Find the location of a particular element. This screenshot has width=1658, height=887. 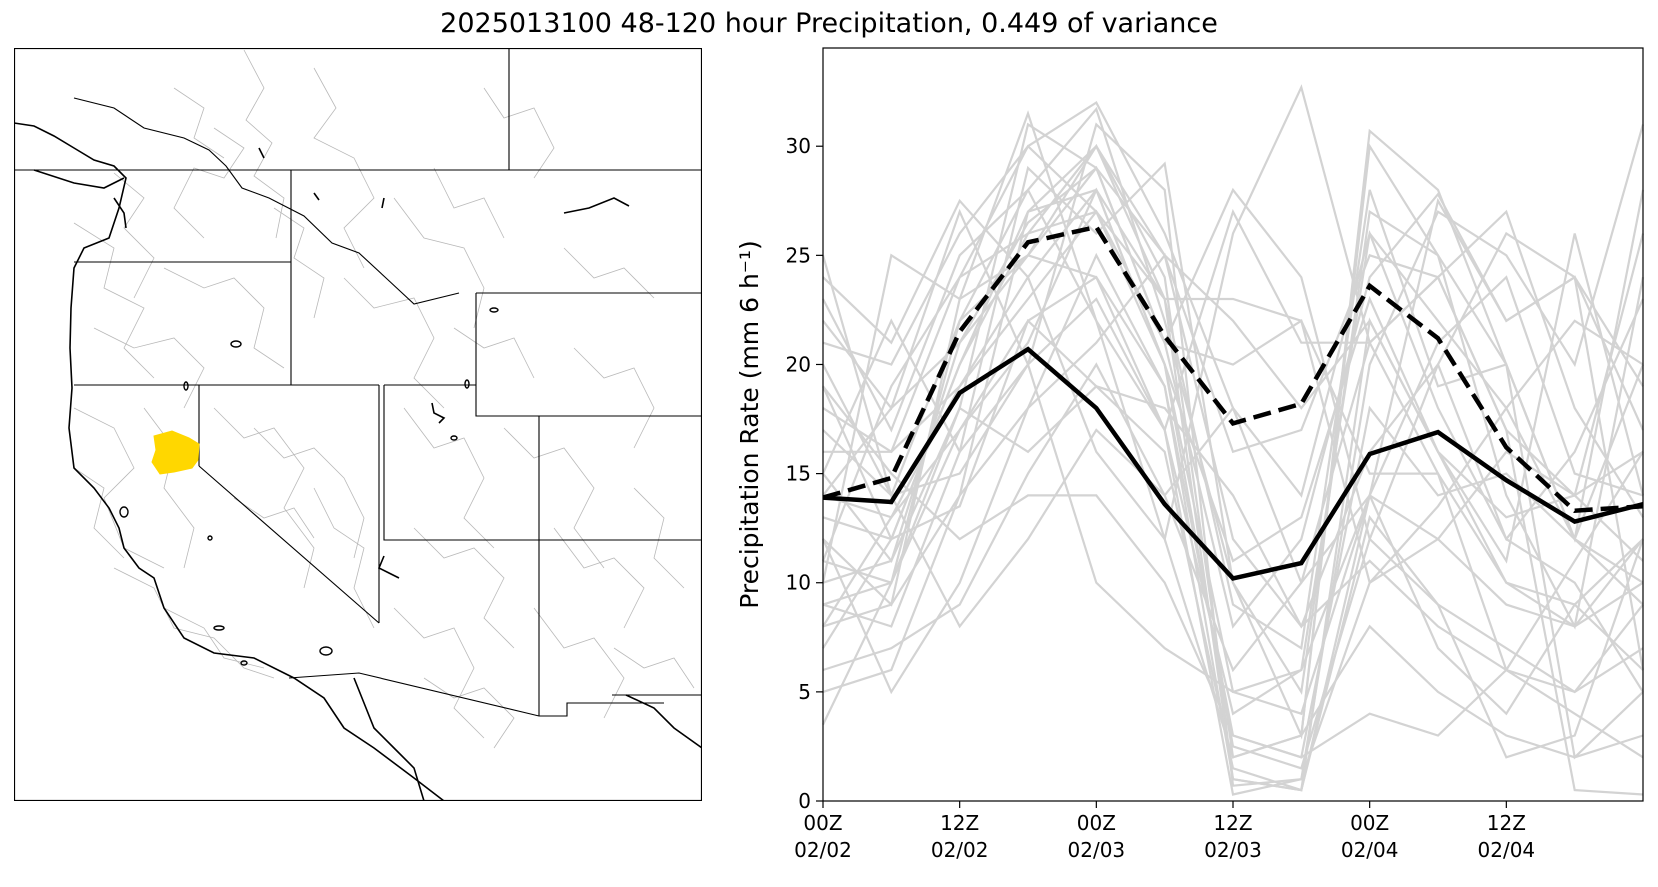

y-tick-label: 30 is located at coordinates (798, 146).